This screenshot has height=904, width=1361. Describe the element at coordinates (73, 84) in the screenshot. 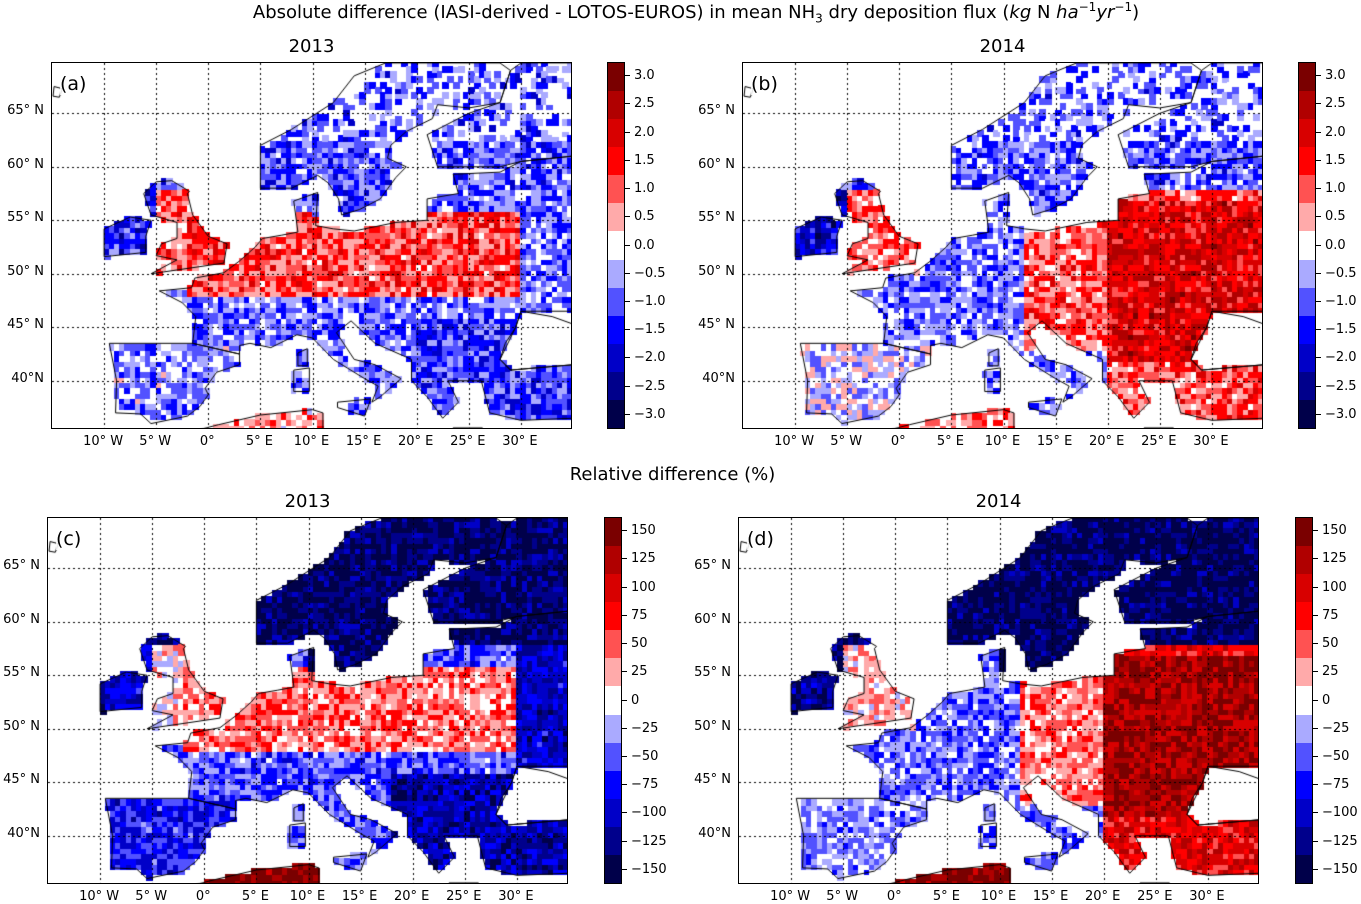

I see `panel-label: (a)` at that location.